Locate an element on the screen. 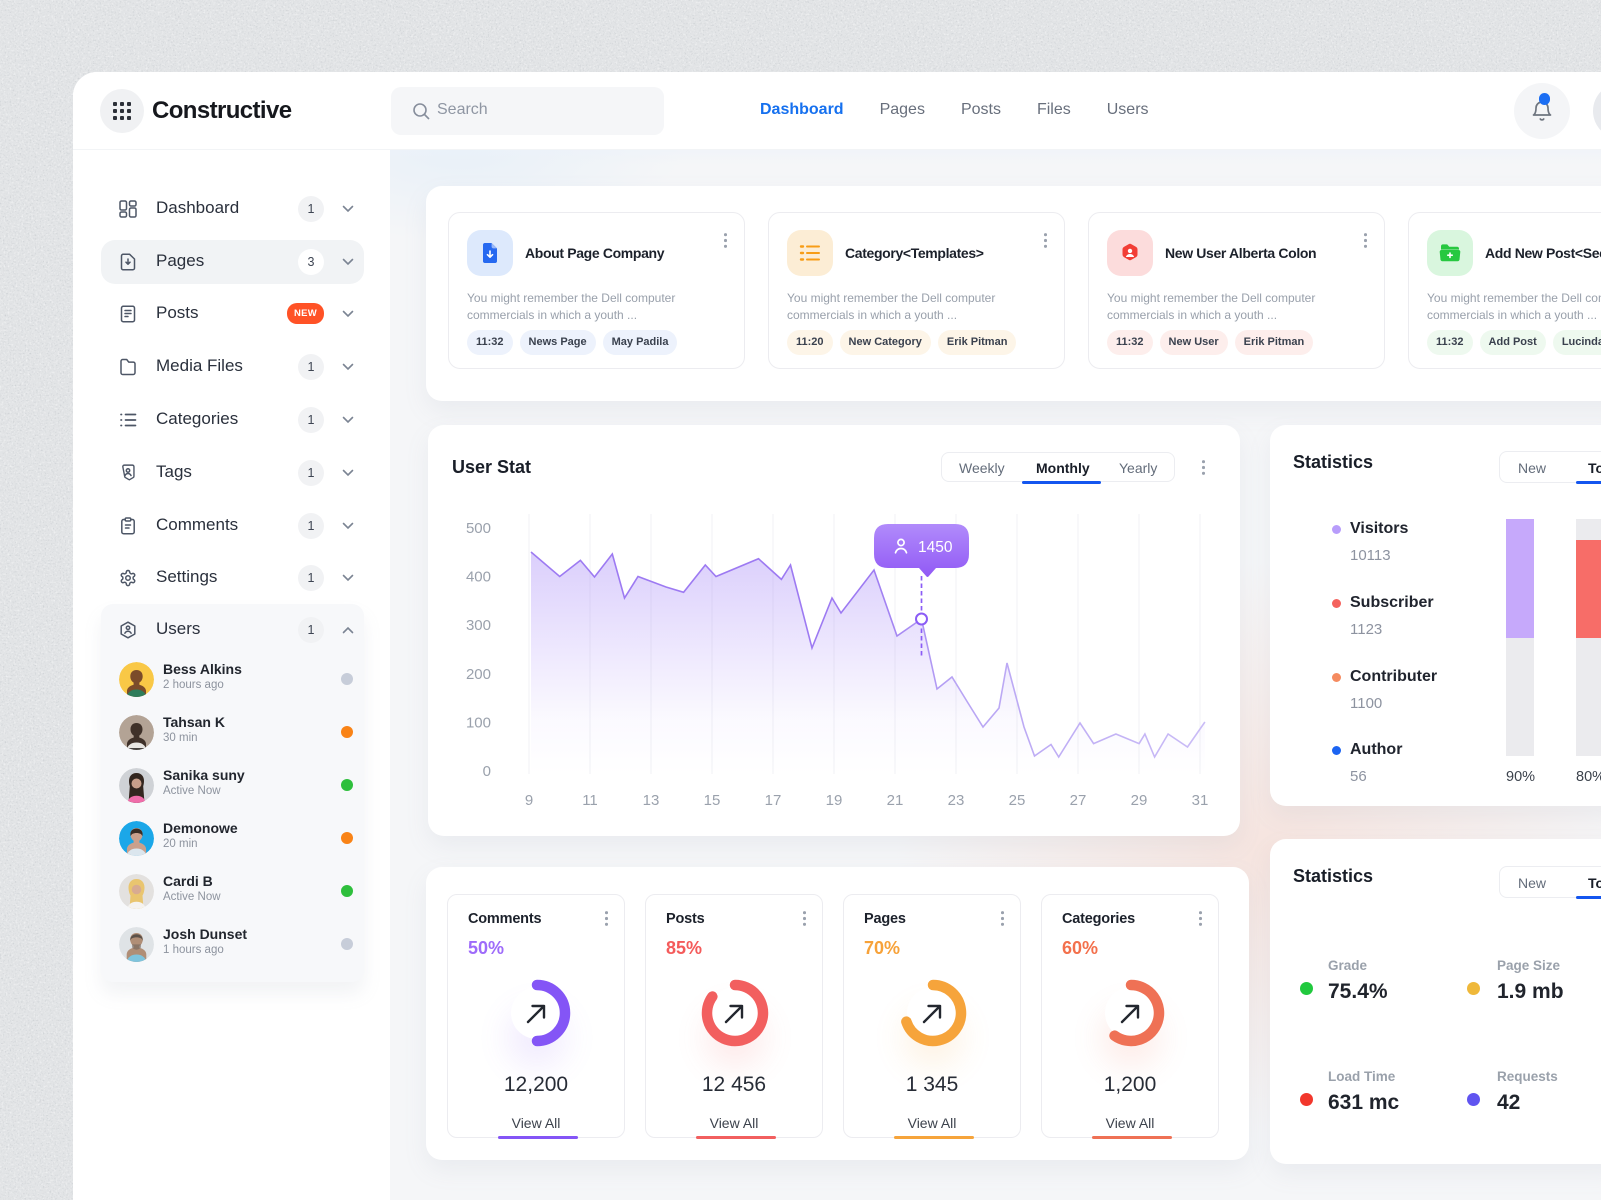  svg-text: 25 is located at coordinates (1017, 800).